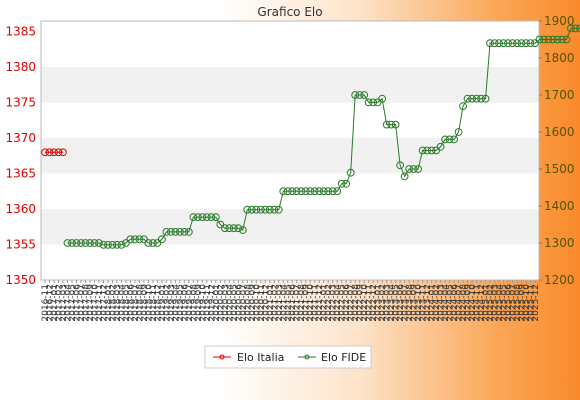  What do you see at coordinates (275, 303) in the screenshot?
I see `x-tick-label: 2021-02` at bounding box center [275, 303].